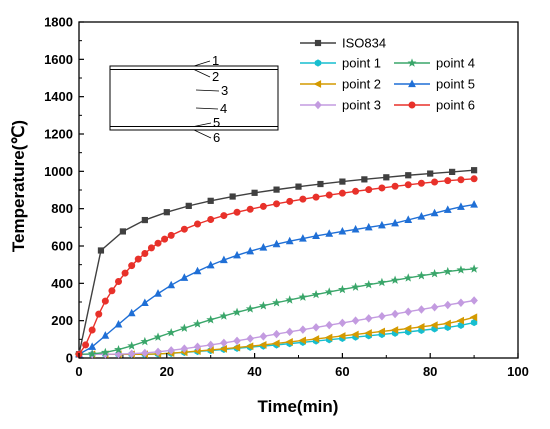  I want to click on y-tick-label: 0, so click(69, 358).